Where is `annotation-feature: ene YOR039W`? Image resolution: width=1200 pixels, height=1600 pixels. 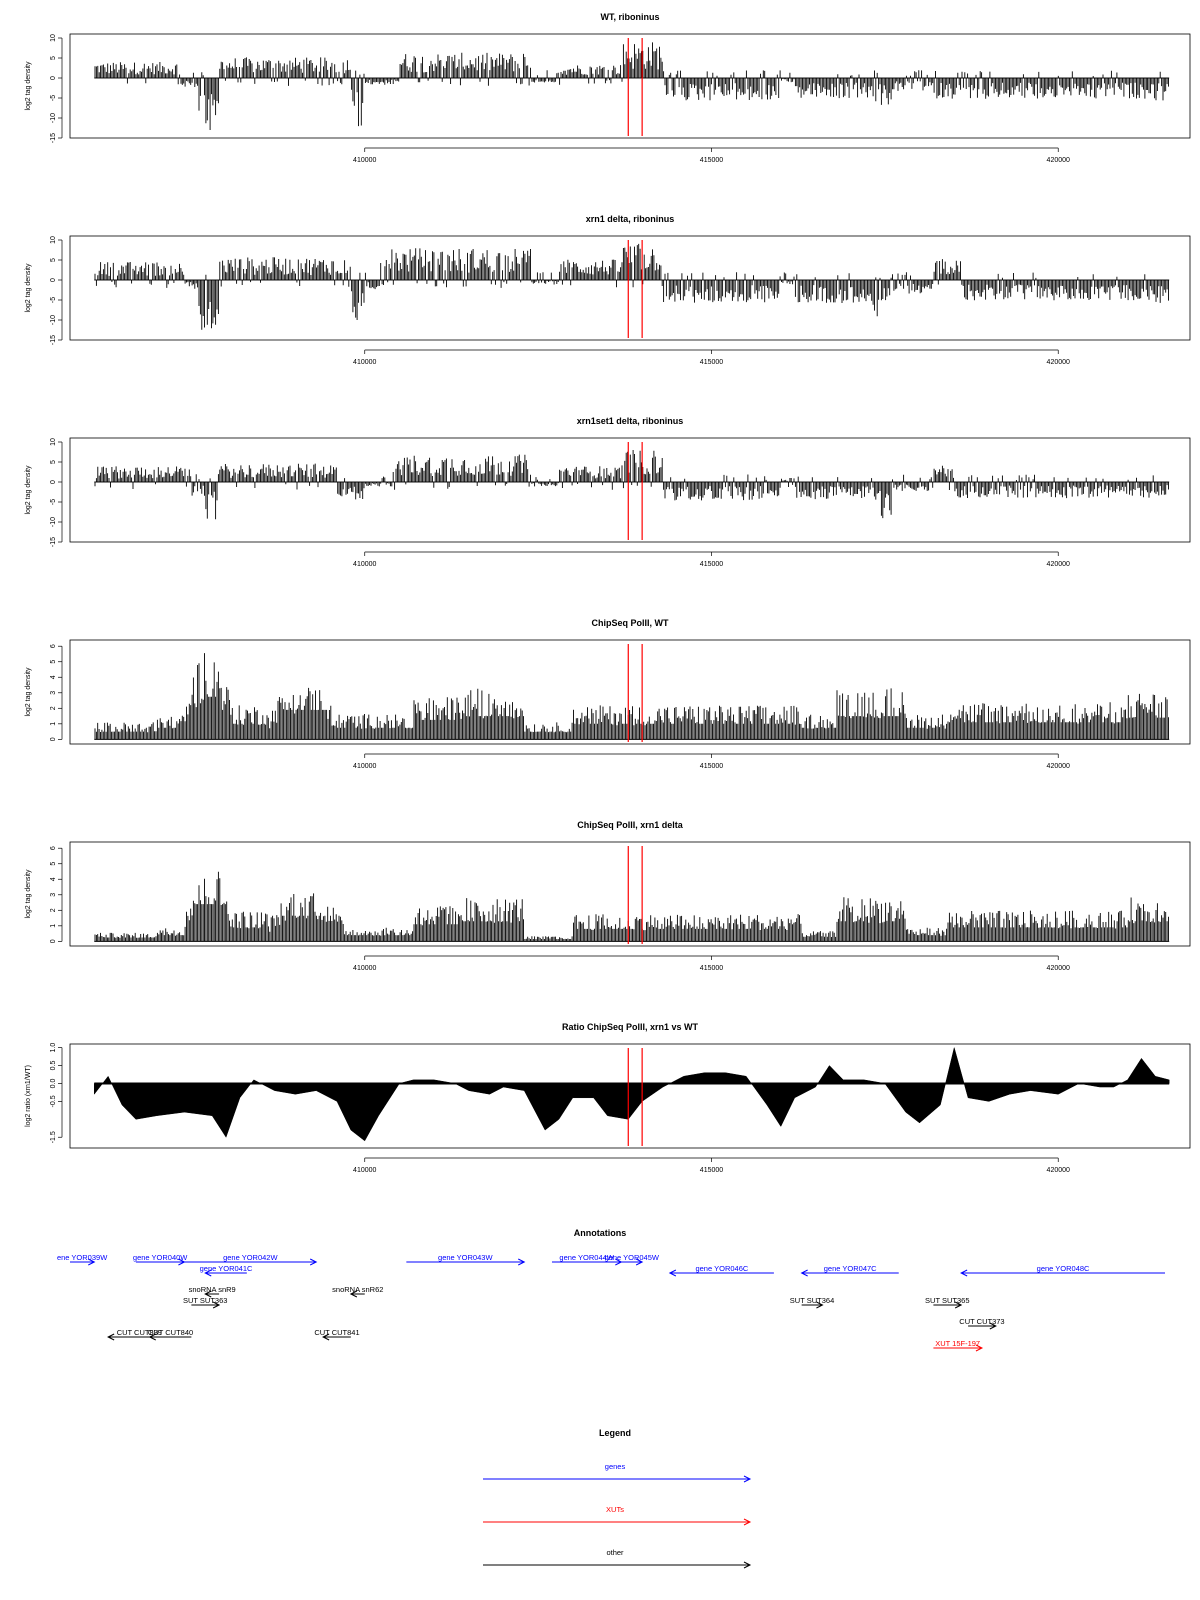
annotation-feature: ene YOR039W is located at coordinates (82, 1259).